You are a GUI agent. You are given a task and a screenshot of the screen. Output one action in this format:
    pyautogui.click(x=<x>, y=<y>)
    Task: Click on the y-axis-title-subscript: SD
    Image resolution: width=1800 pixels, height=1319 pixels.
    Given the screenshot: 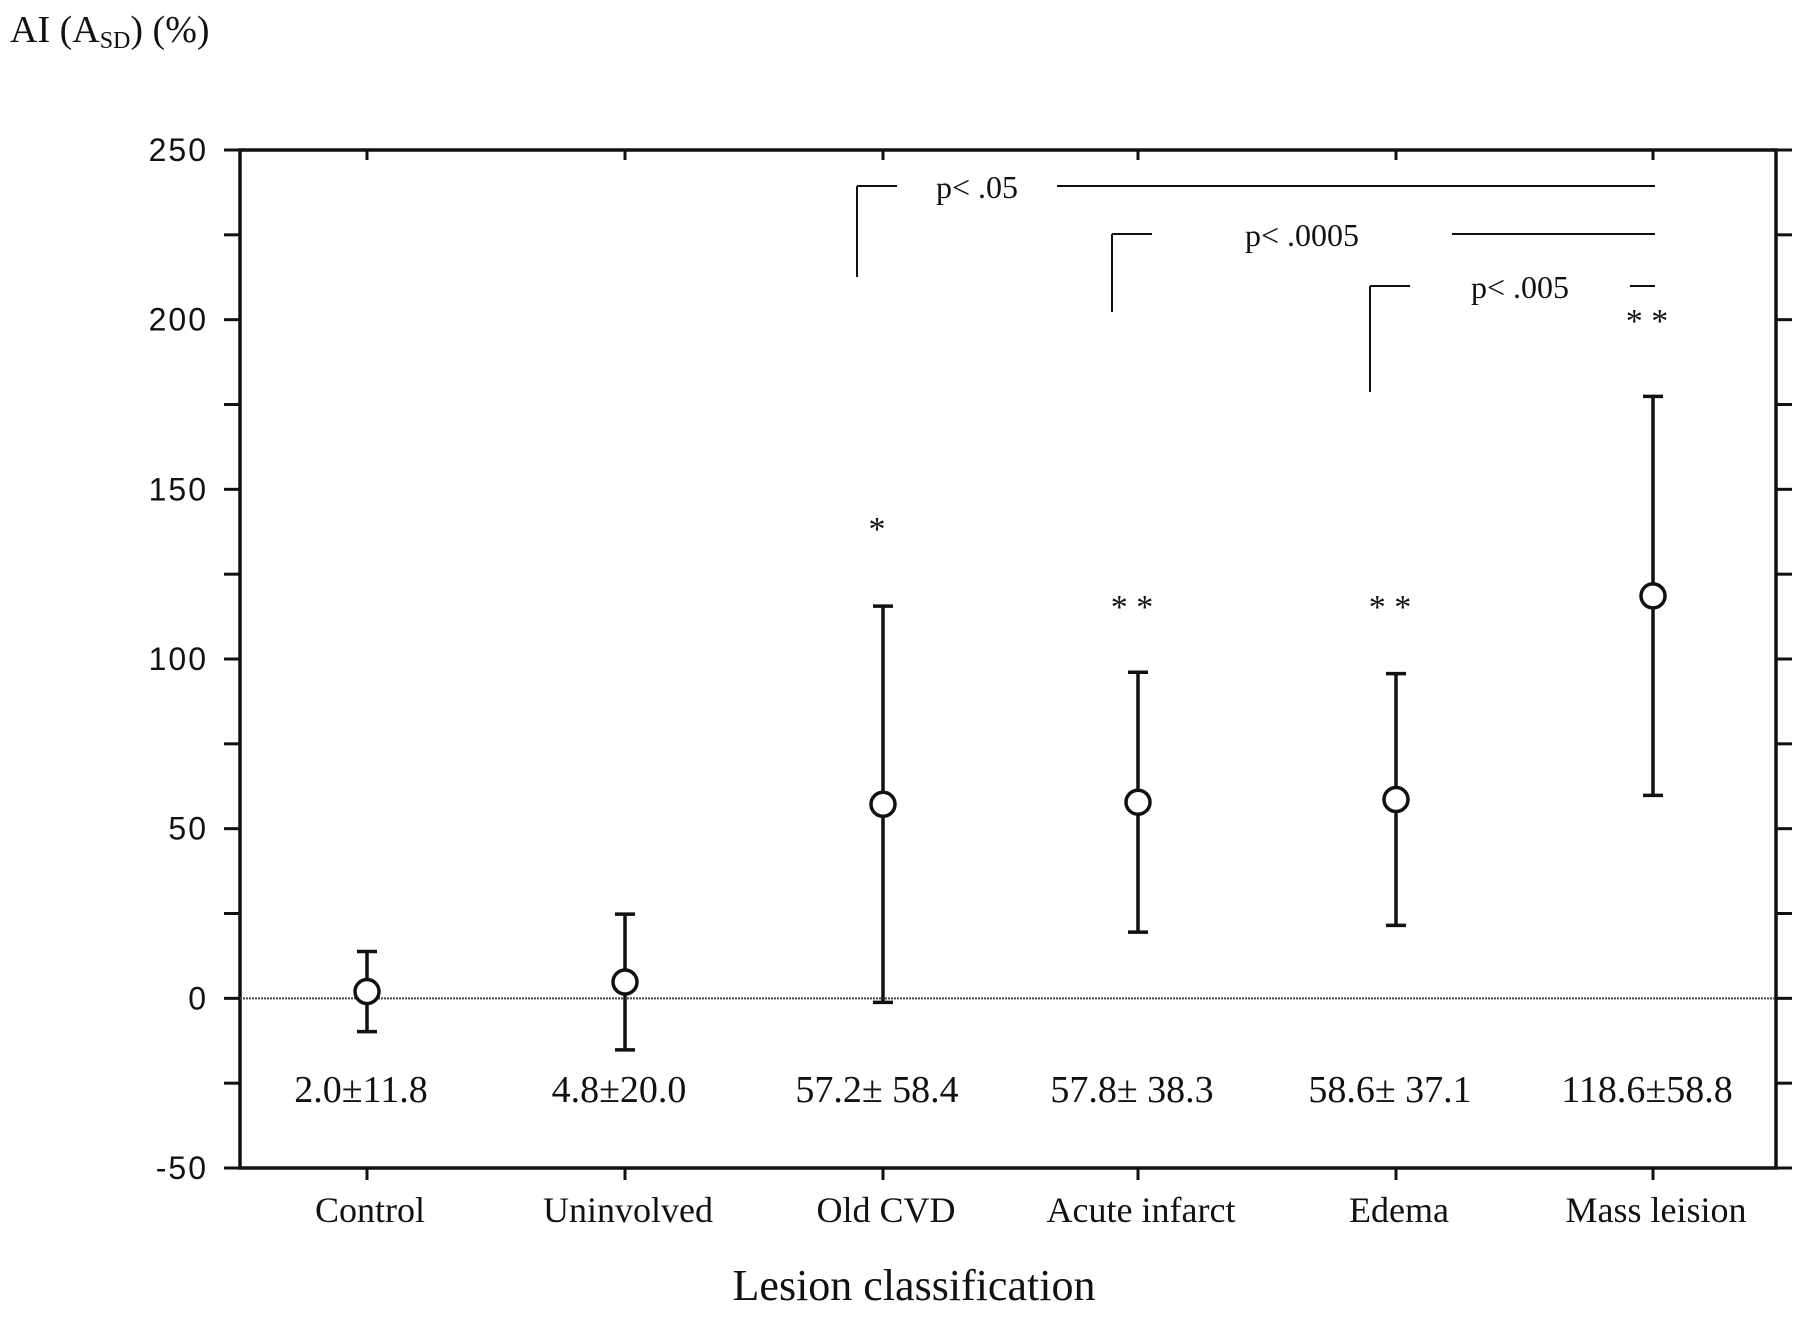 What is the action you would take?
    pyautogui.click(x=115, y=41)
    